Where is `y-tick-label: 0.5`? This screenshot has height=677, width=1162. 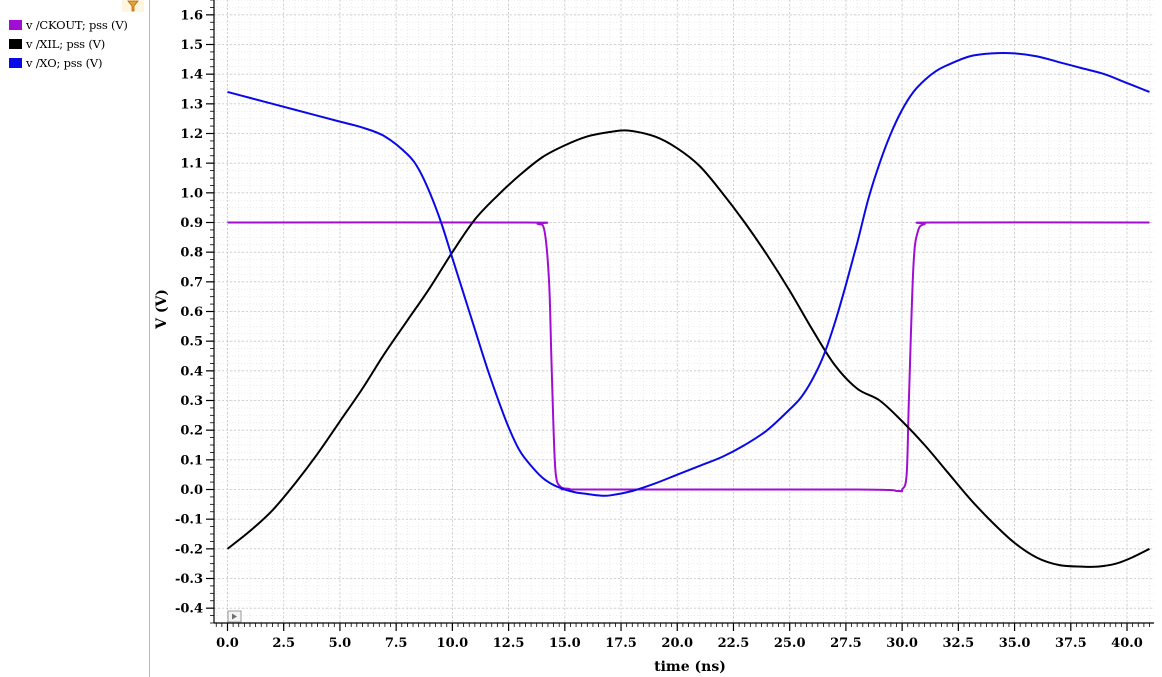
y-tick-label: 0.5 is located at coordinates (191, 342).